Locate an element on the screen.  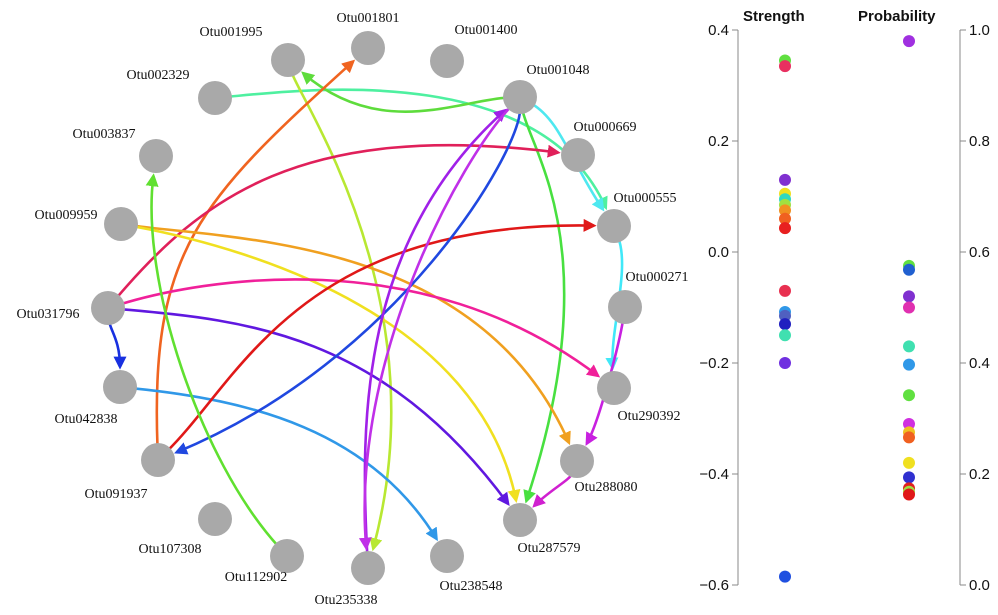
node-Otu290392: Otu290392 is located at coordinates (639, 397).